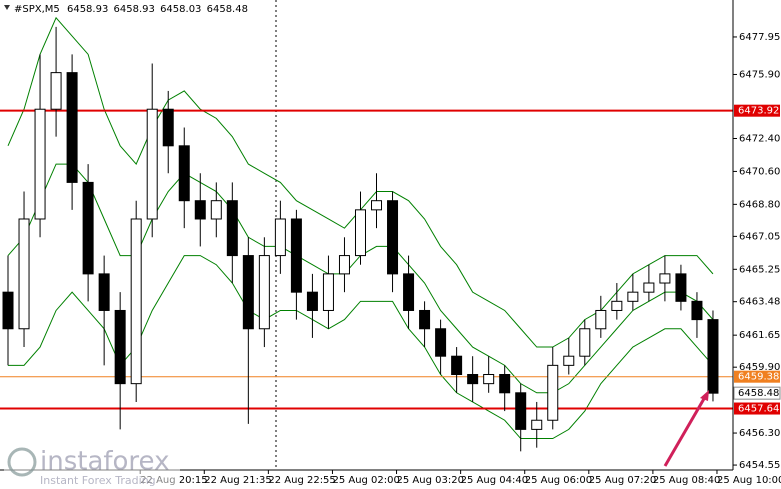  I want to click on menu-icon, so click(7, 7).